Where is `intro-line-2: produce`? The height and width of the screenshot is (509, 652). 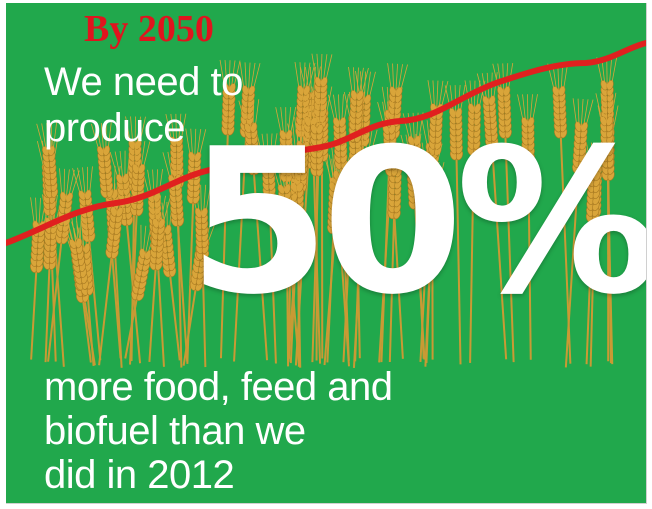
intro-line-2: produce is located at coordinates (115, 128).